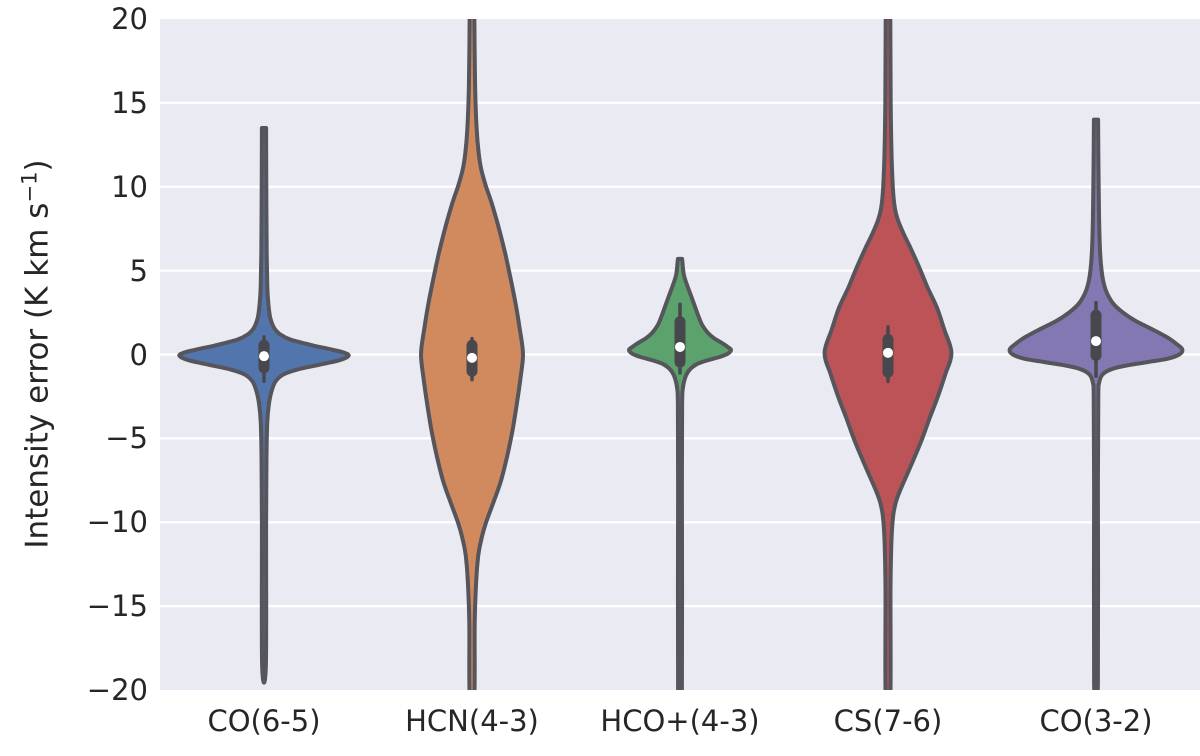  Describe the element at coordinates (129, 19) in the screenshot. I see `y-tick-label: 20` at that location.